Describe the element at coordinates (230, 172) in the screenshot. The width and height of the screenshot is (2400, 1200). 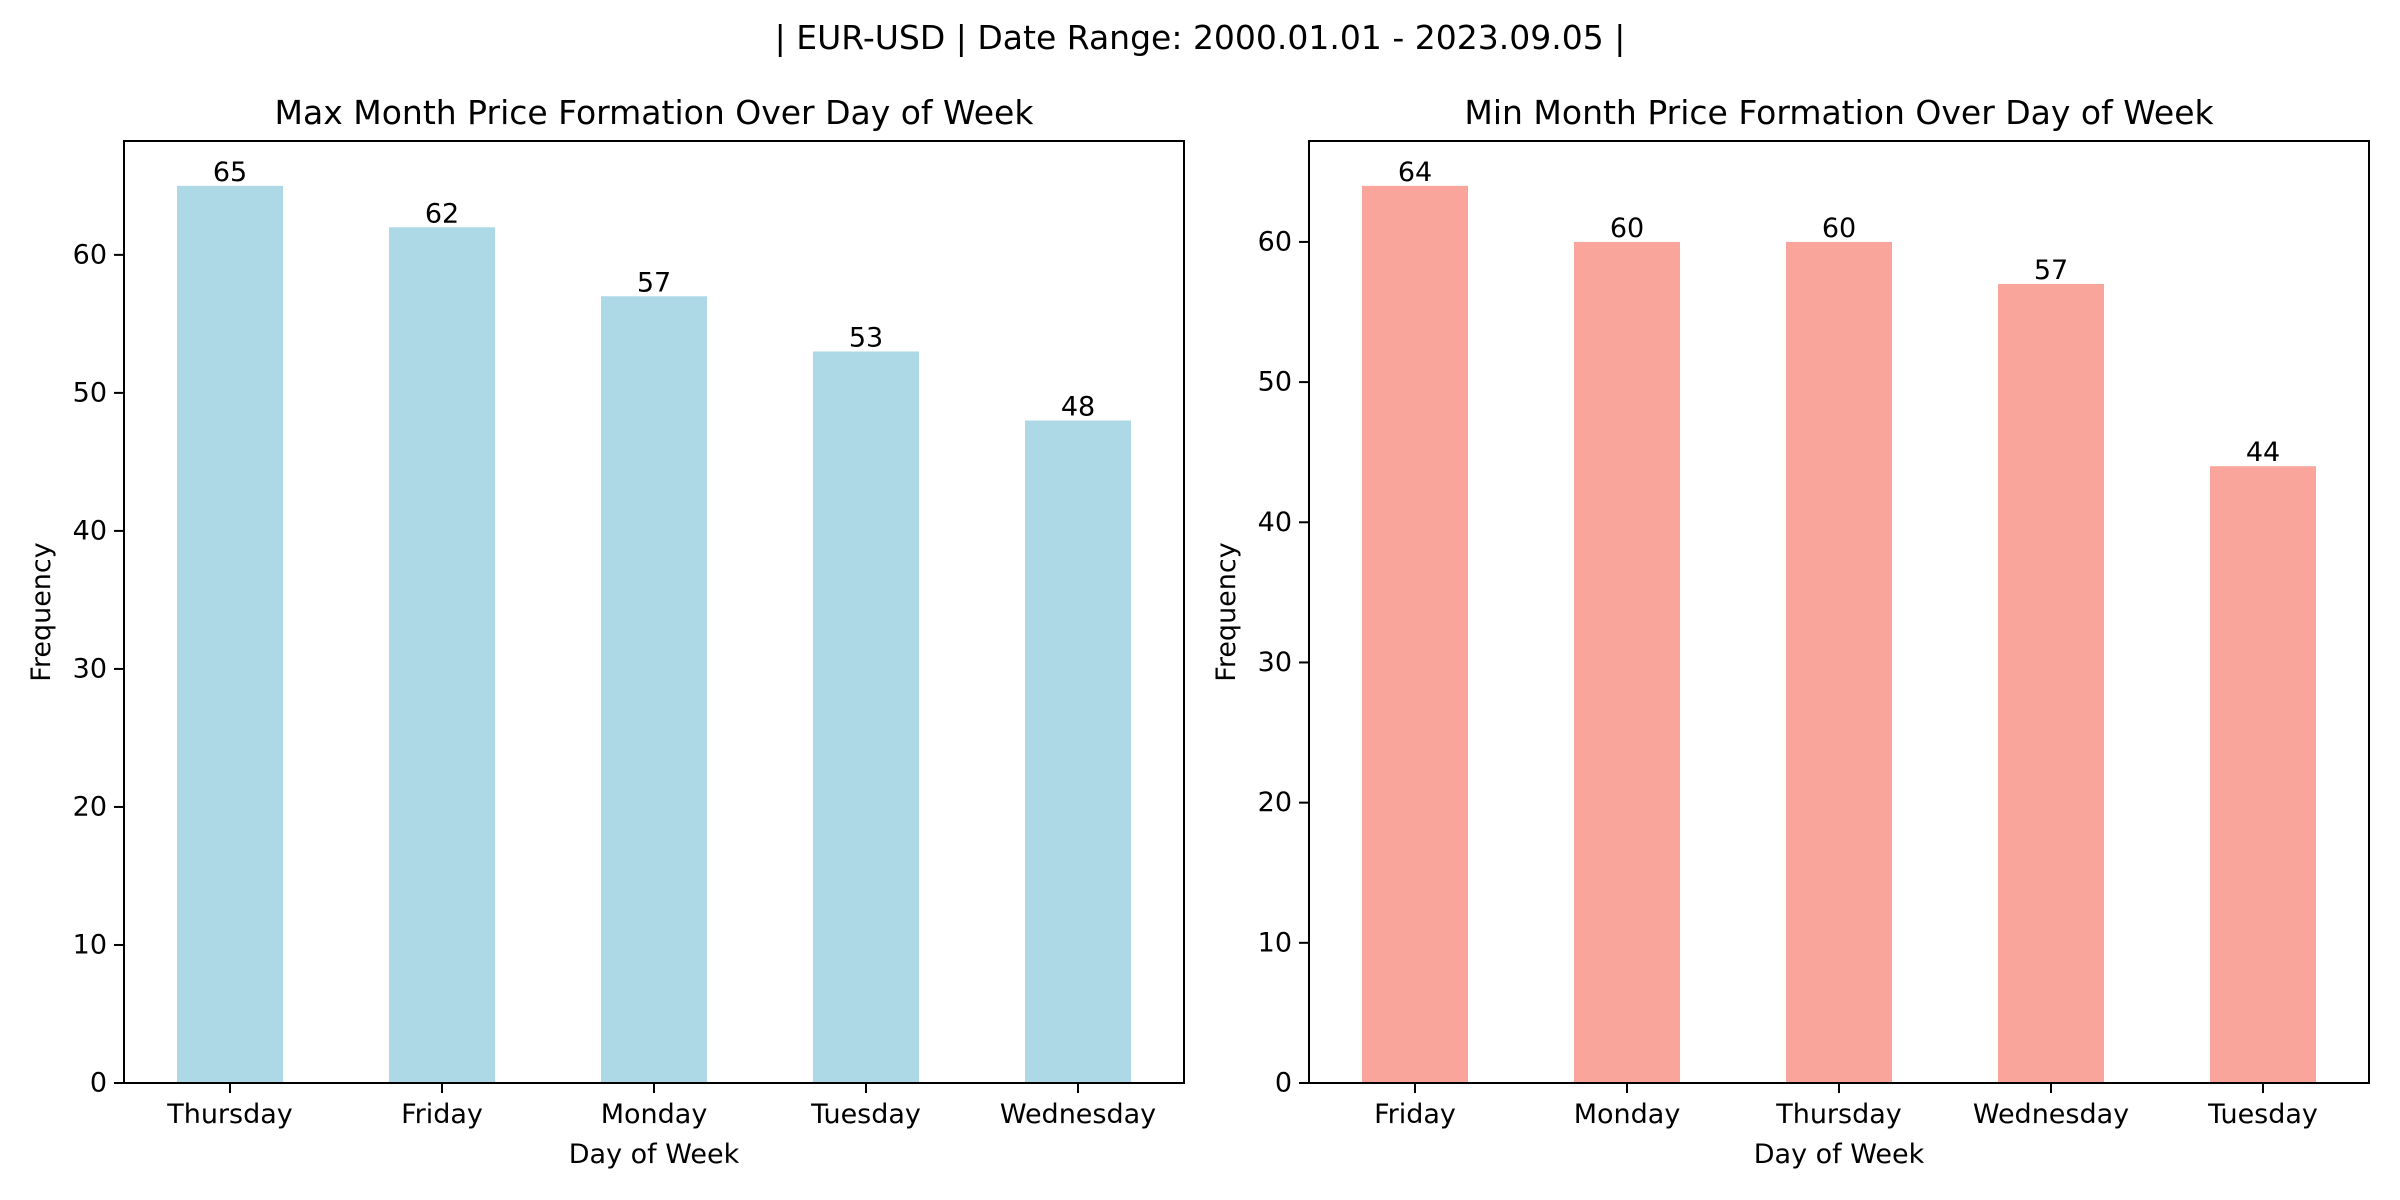
I see `data-label: 65` at that location.